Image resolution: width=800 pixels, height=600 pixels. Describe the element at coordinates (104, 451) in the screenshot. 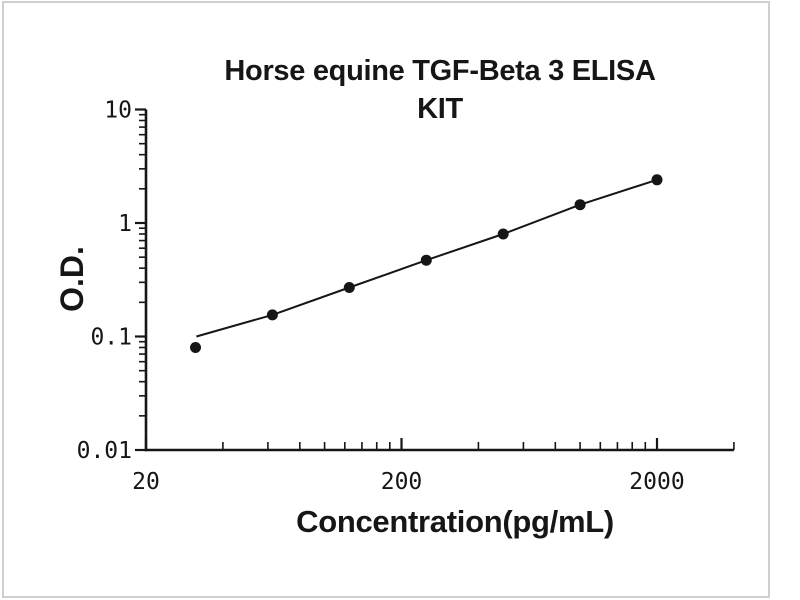

I see `y-tick-label: 0.01` at that location.